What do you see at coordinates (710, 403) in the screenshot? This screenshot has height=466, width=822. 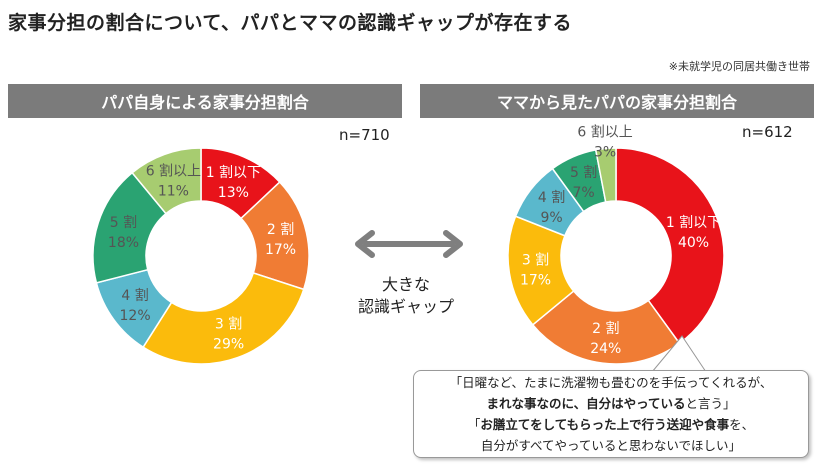 I see `quote-line2-tail: と言う」` at bounding box center [710, 403].